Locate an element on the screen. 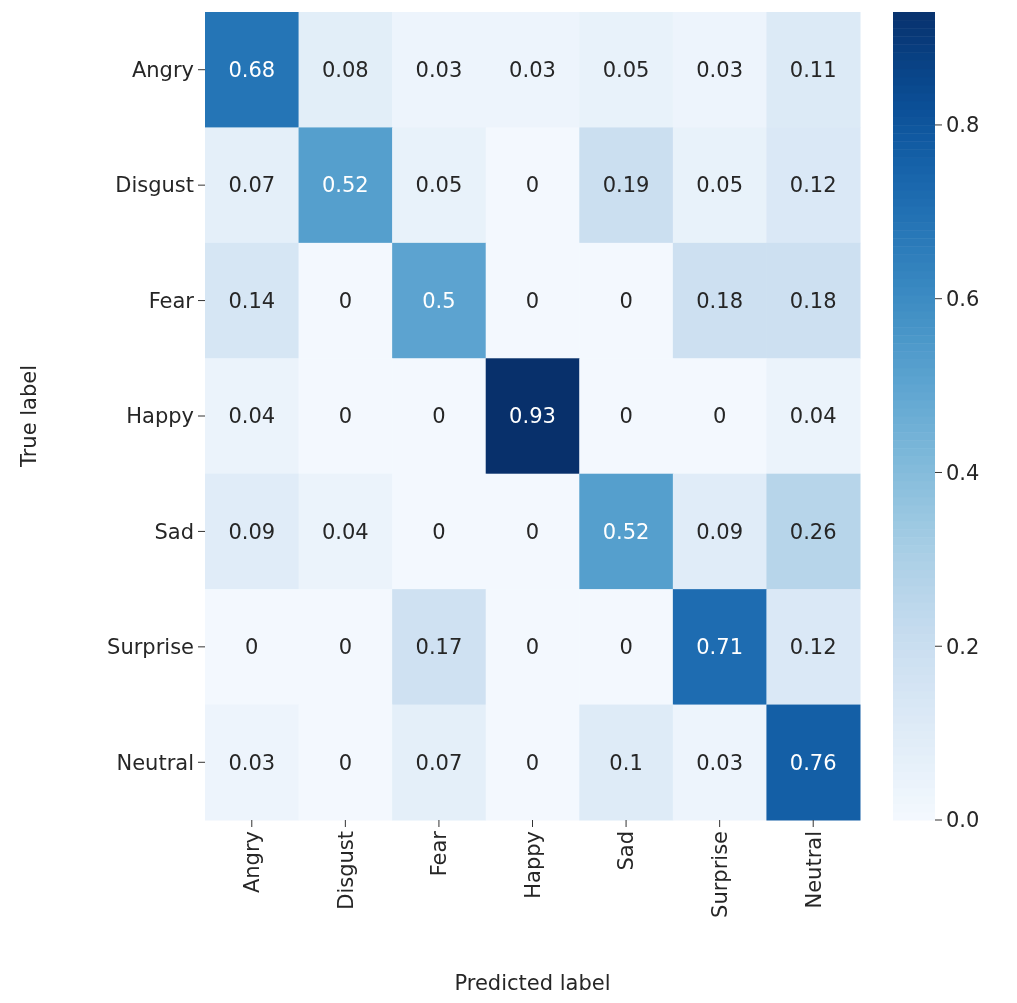 The width and height of the screenshot is (1017, 1003). data-label: 0.71 is located at coordinates (720, 647).